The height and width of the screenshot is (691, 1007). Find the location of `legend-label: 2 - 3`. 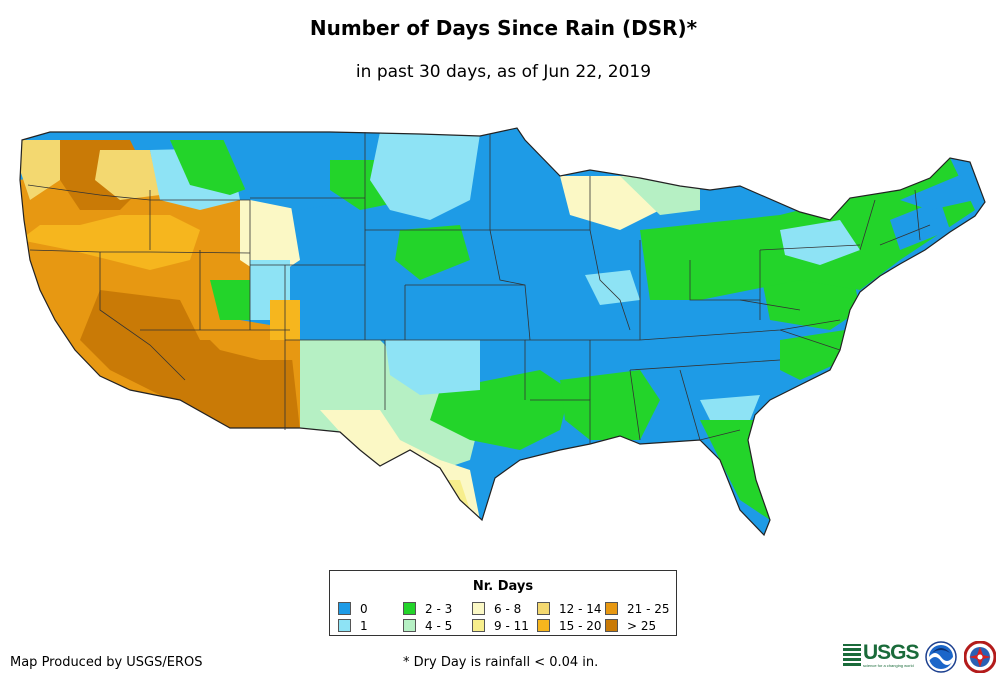

legend-label: 2 - 3 is located at coordinates (439, 609).